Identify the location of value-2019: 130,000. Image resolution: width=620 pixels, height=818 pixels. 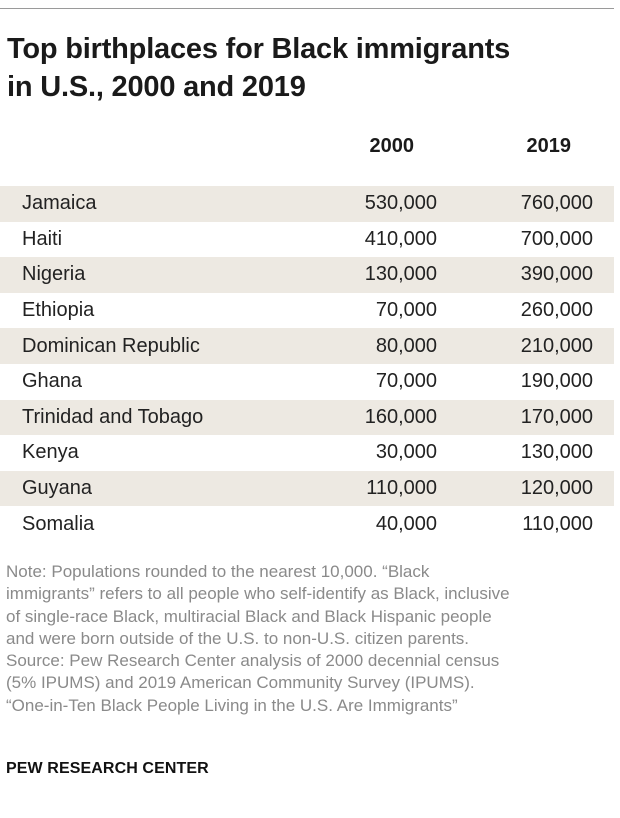
(556, 452).